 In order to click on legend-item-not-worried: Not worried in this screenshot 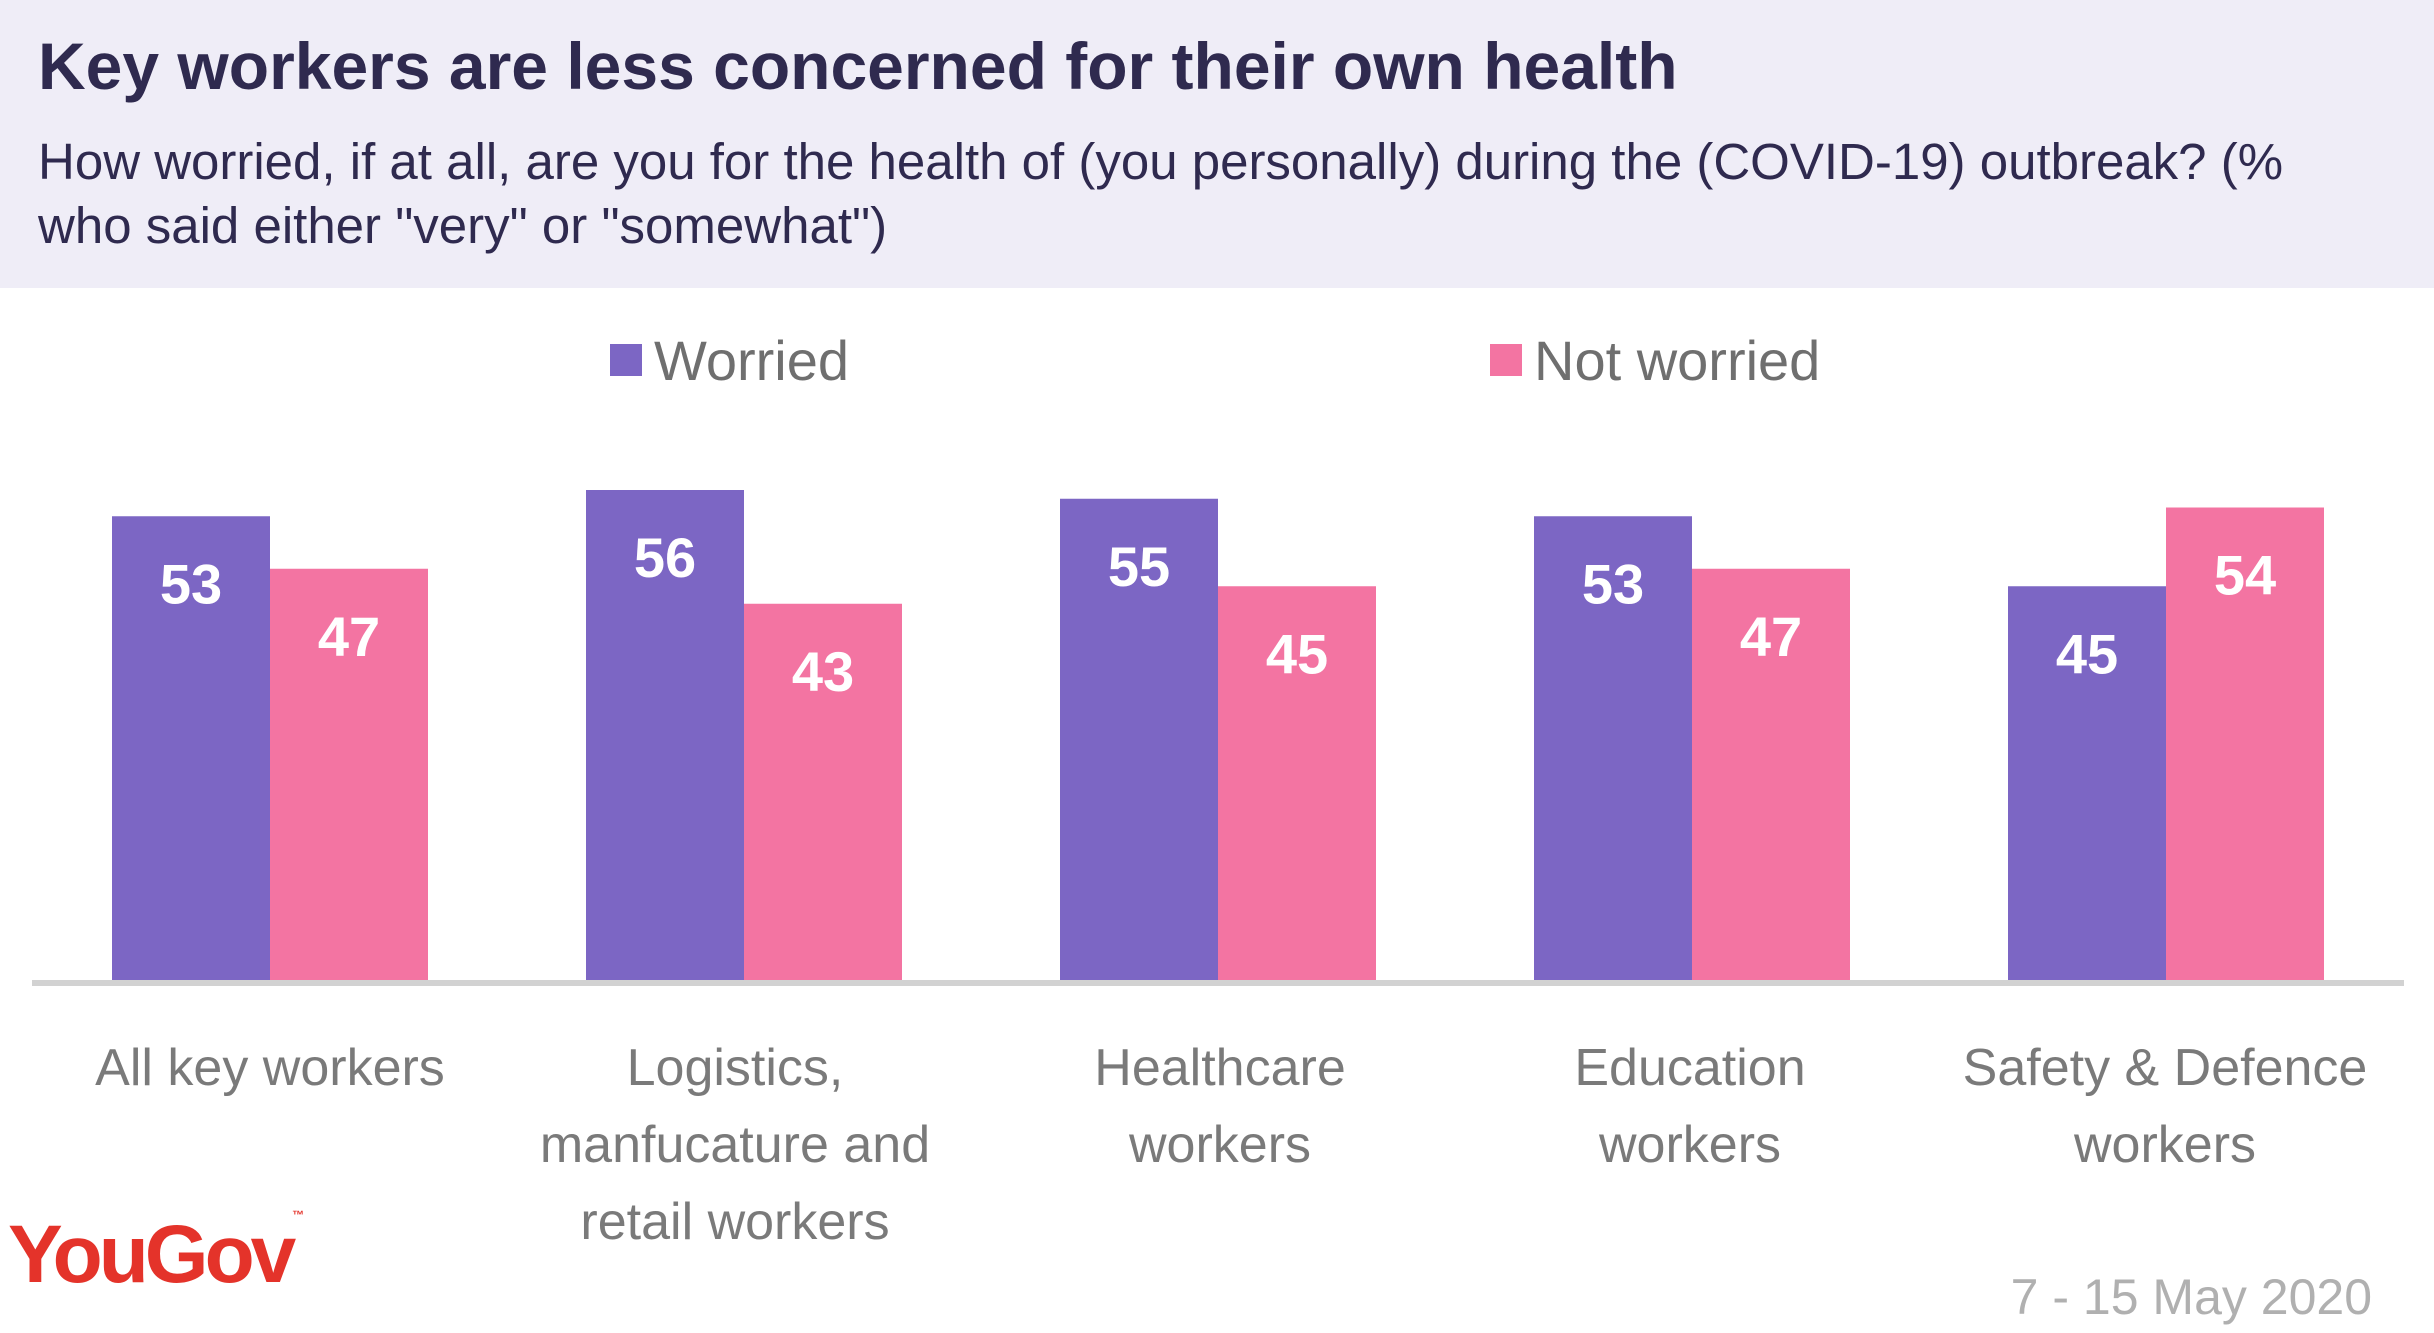, I will do `click(1655, 360)`.